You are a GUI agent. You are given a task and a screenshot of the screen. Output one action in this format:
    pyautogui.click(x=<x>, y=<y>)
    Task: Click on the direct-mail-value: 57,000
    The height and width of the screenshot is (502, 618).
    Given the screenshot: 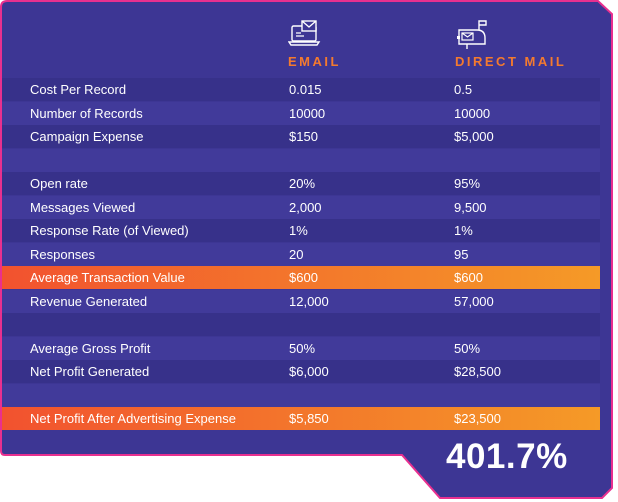 What is the action you would take?
    pyautogui.click(x=474, y=301)
    